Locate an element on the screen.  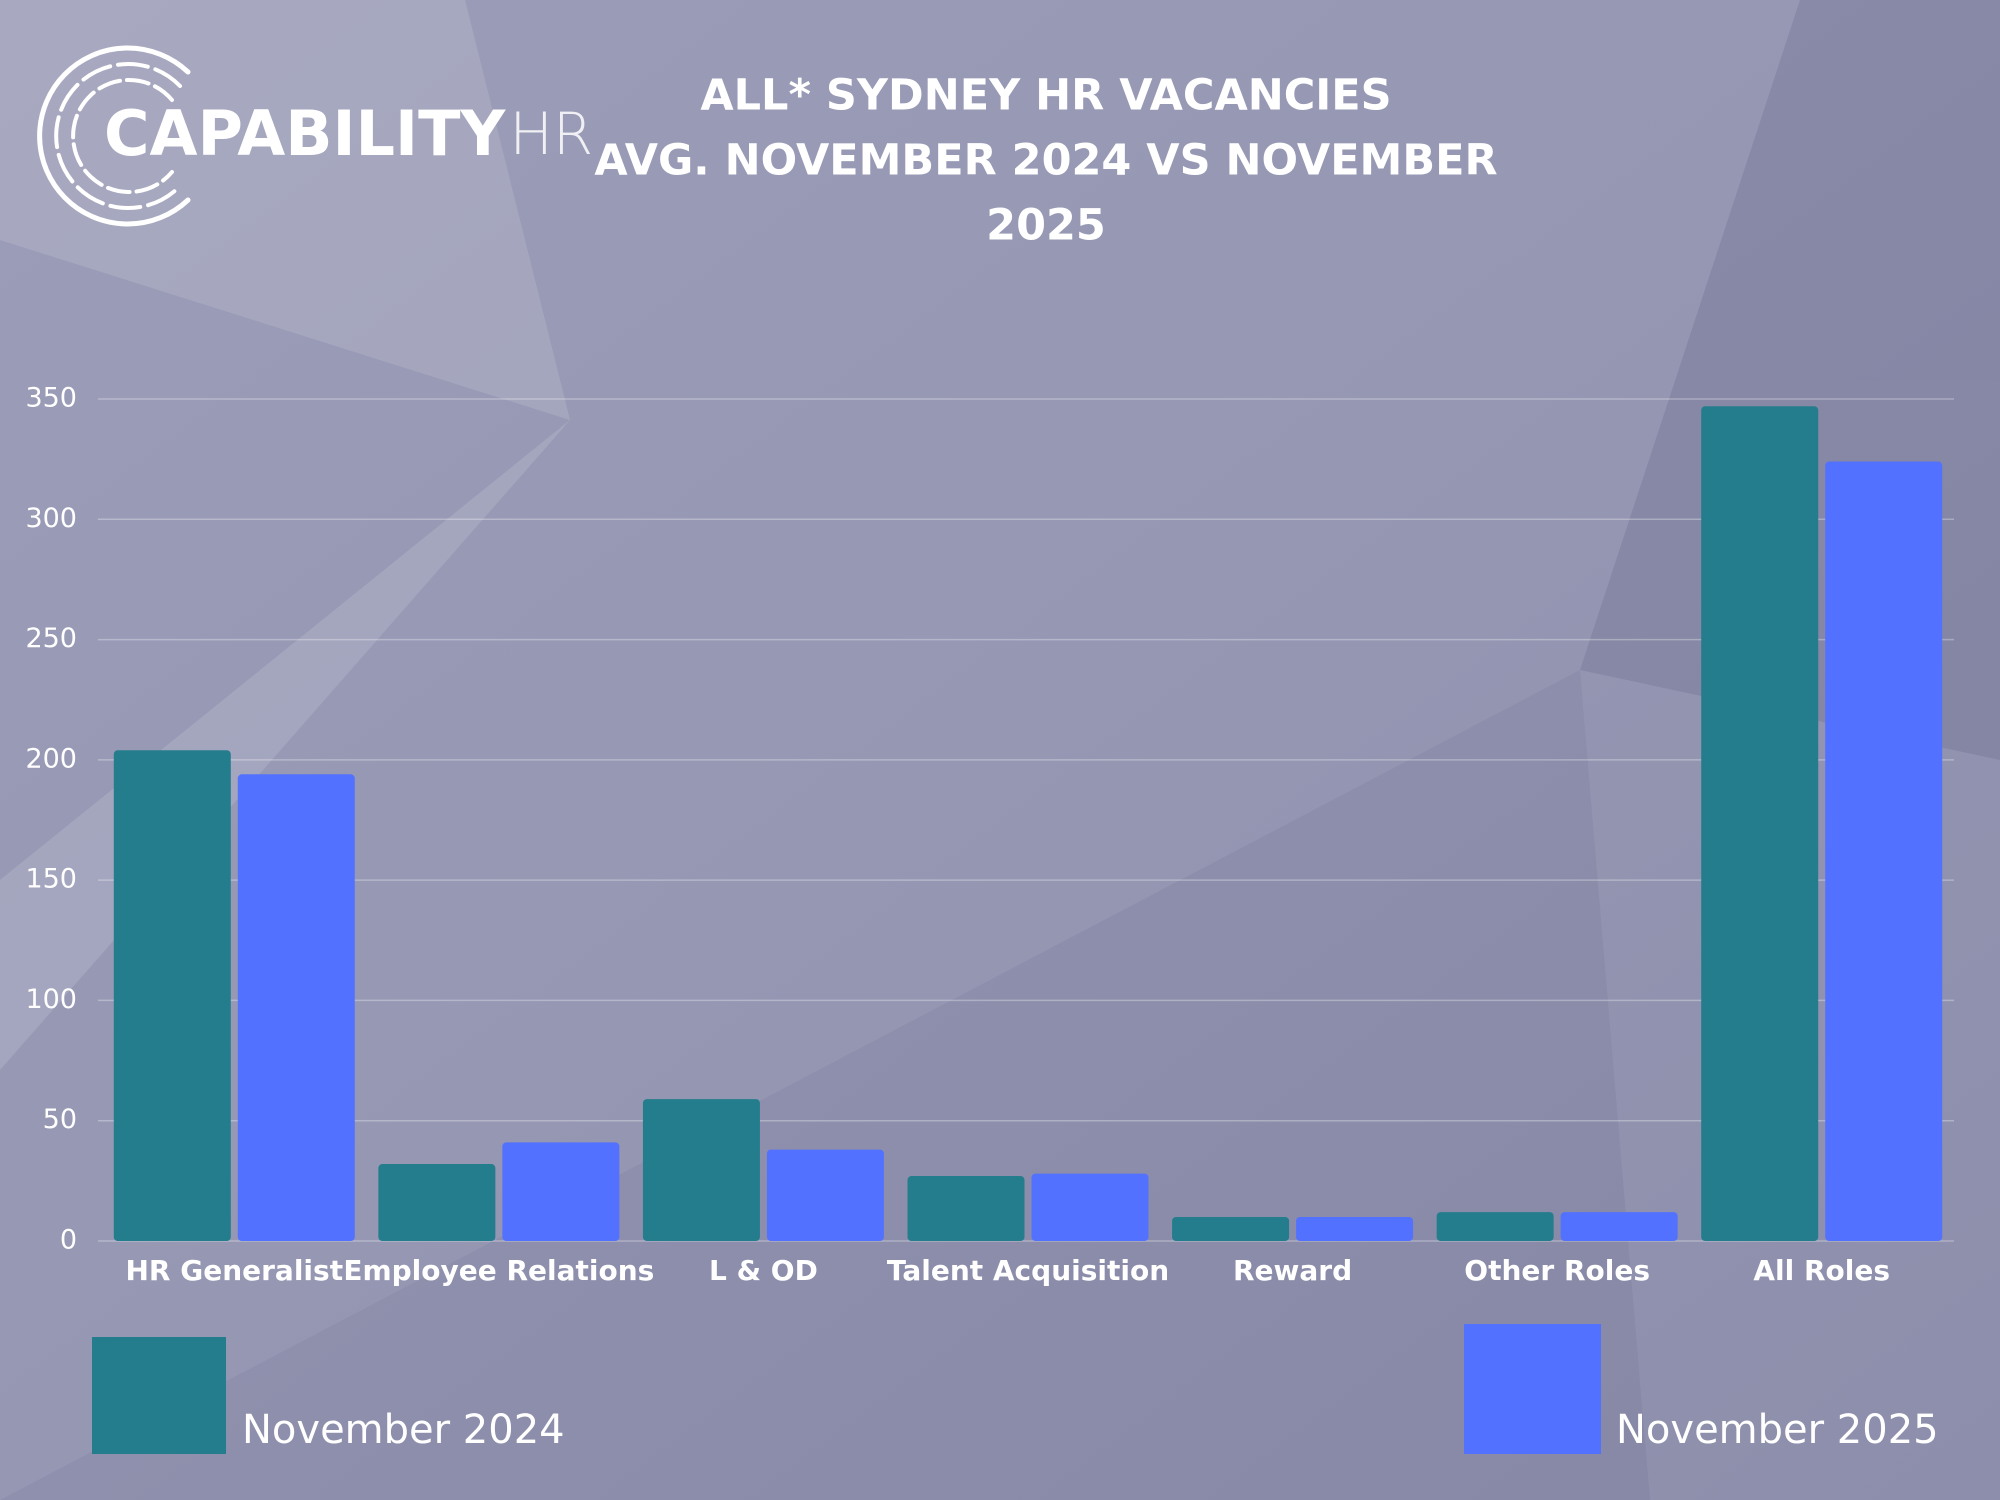
chart-title: ALL* SYDNEY HR VACANCIES is located at coordinates (1045, 96).